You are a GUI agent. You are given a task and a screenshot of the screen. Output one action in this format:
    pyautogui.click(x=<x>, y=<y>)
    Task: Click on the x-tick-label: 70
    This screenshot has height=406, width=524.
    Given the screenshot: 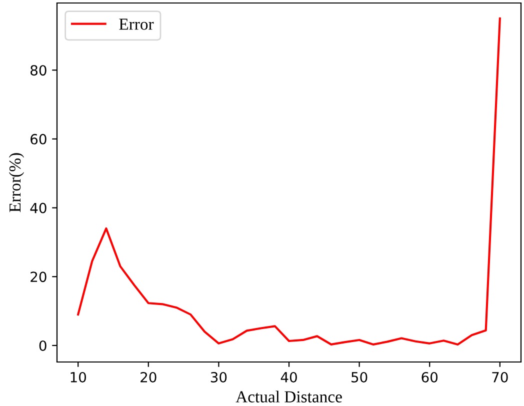 What is the action you would take?
    pyautogui.click(x=500, y=377)
    